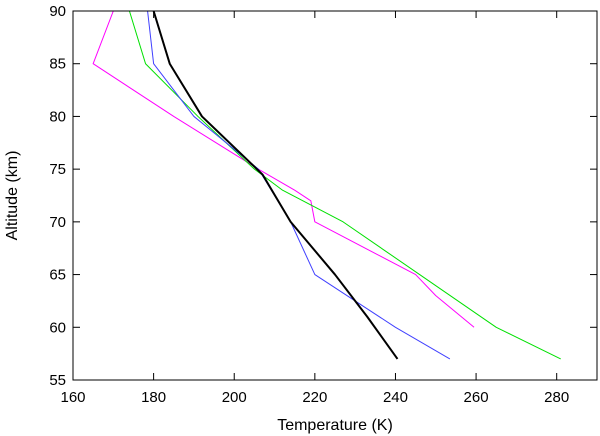 This screenshot has width=600, height=436. Describe the element at coordinates (234, 397) in the screenshot. I see `x-tick-label: 200` at that location.